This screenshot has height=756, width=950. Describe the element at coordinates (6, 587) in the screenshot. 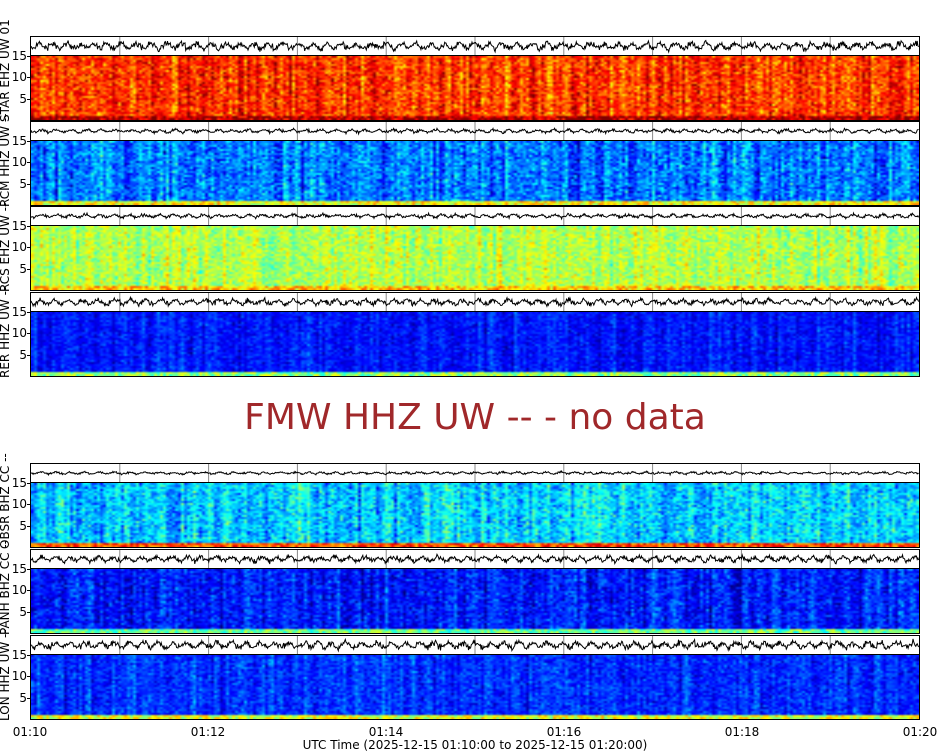

I see `station-label: PANH BHZ CC --` at that location.